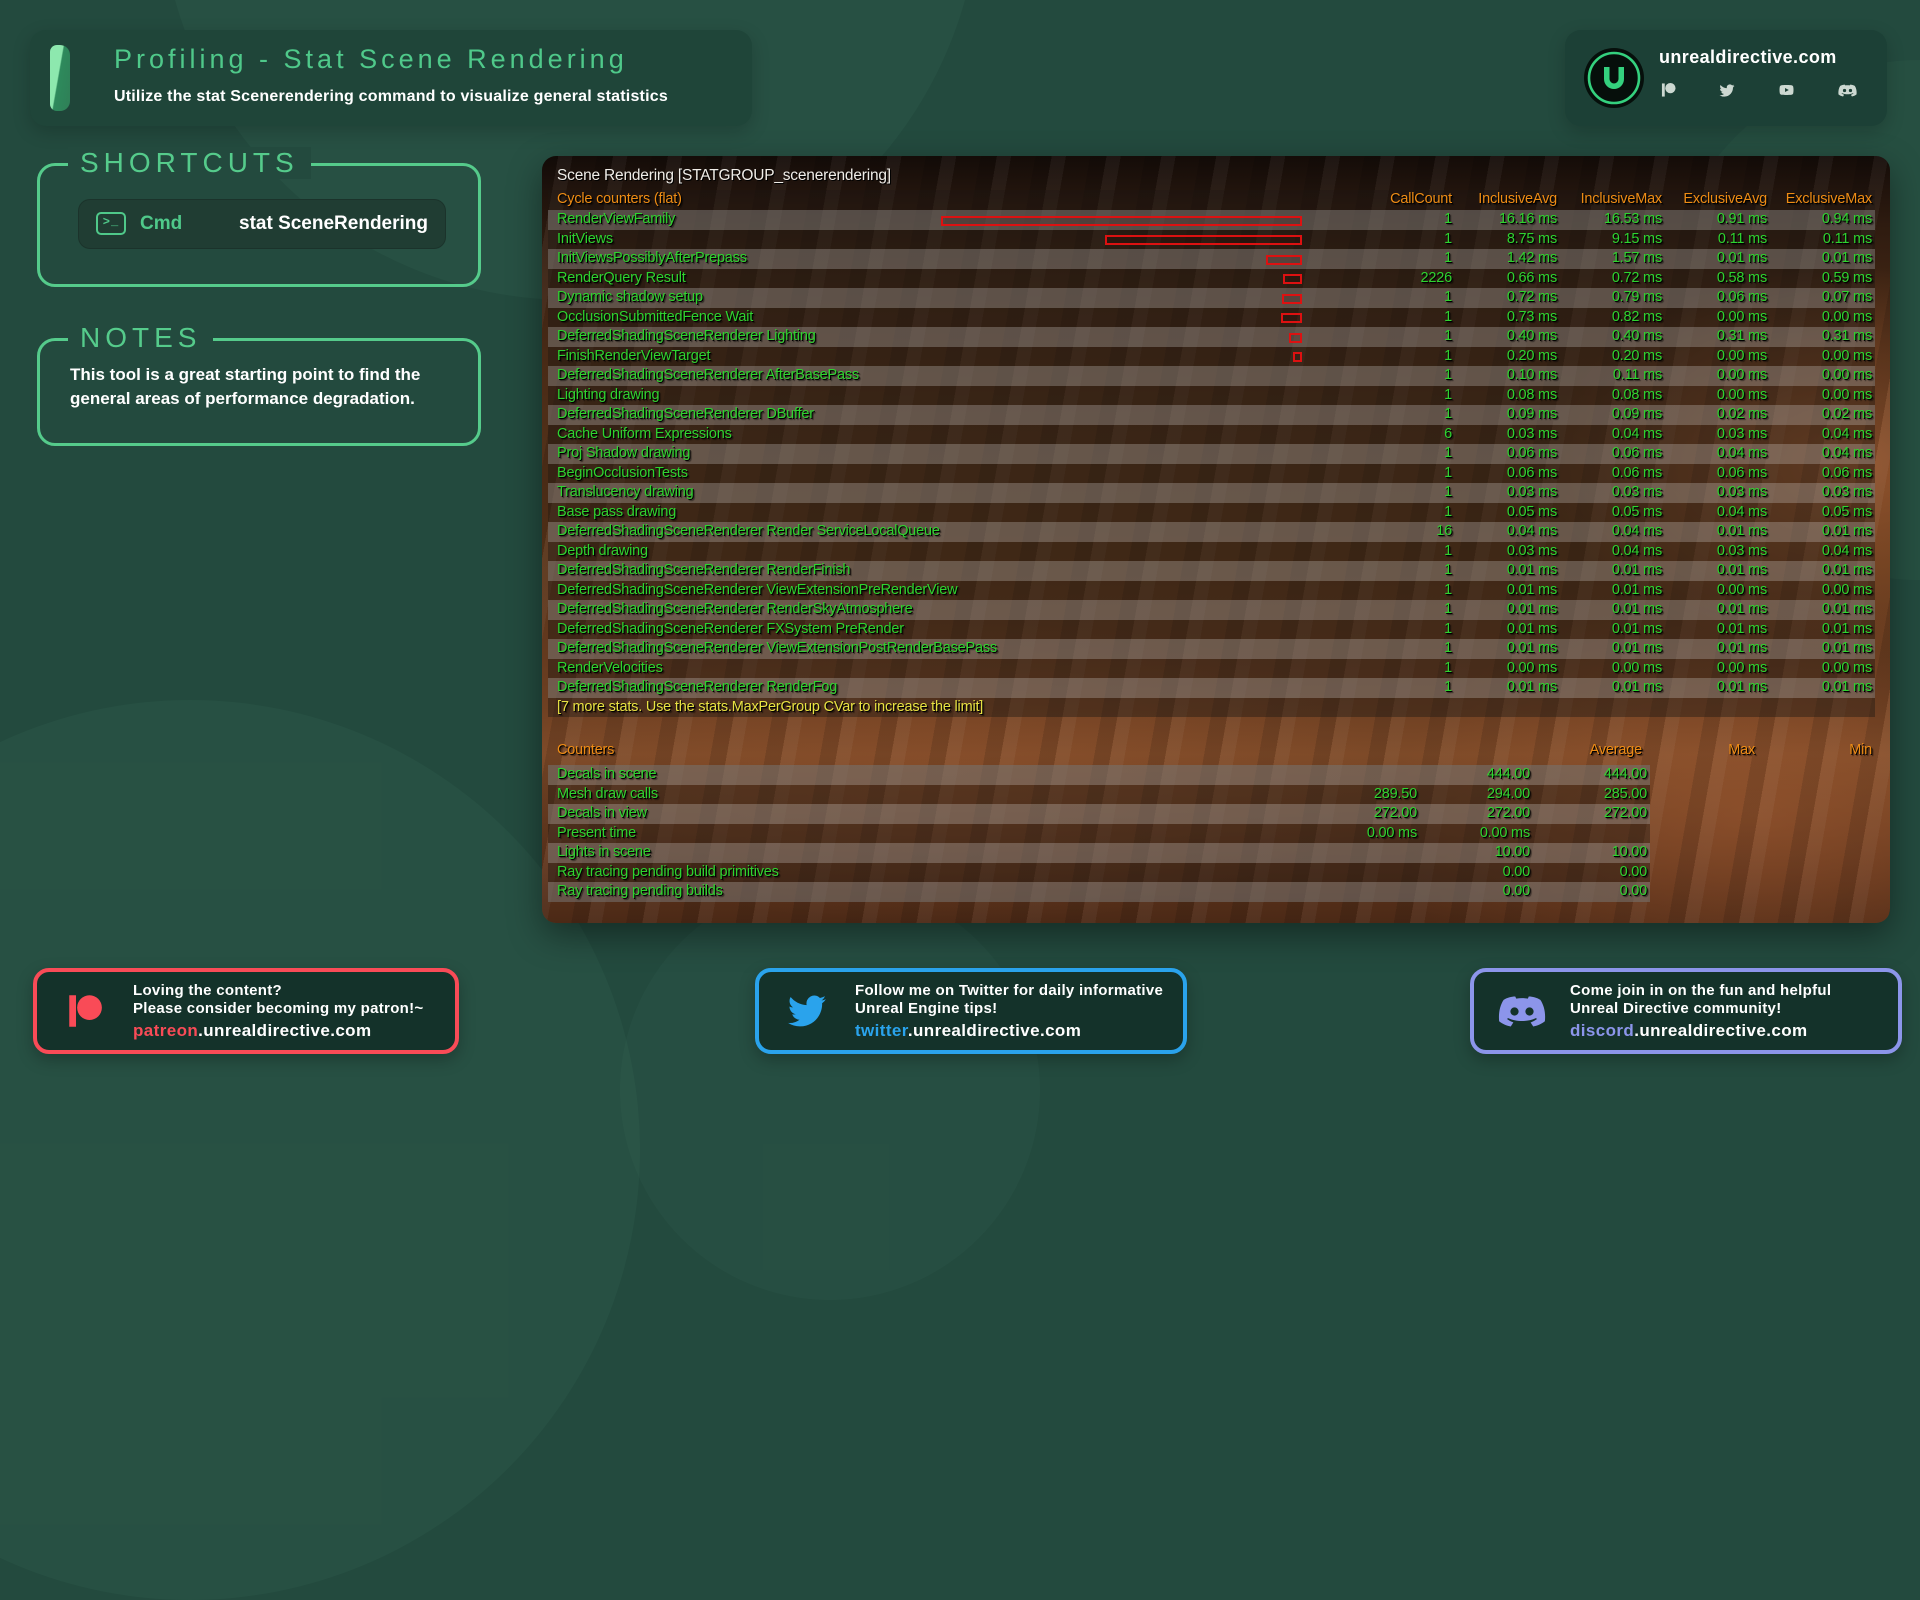  What do you see at coordinates (1531, 414) in the screenshot?
I see `stat-value: 0.09 ms` at bounding box center [1531, 414].